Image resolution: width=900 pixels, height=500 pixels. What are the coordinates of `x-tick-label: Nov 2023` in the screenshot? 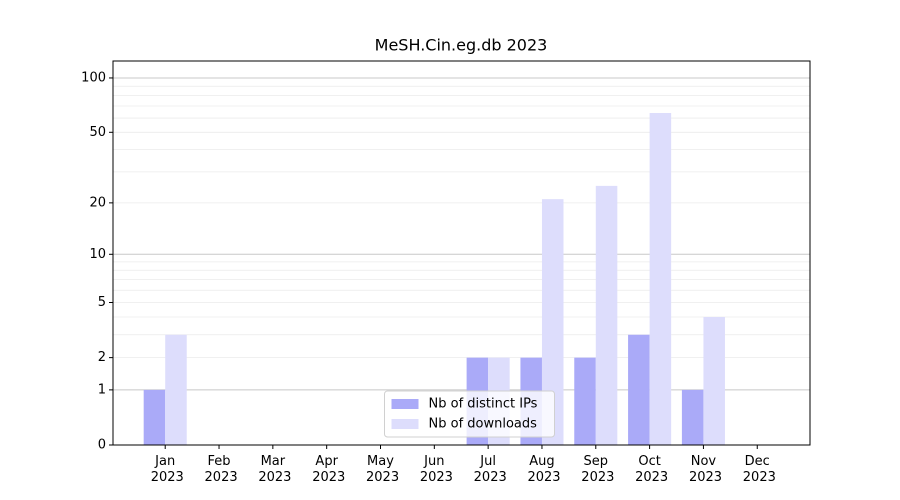 It's located at (703, 469).